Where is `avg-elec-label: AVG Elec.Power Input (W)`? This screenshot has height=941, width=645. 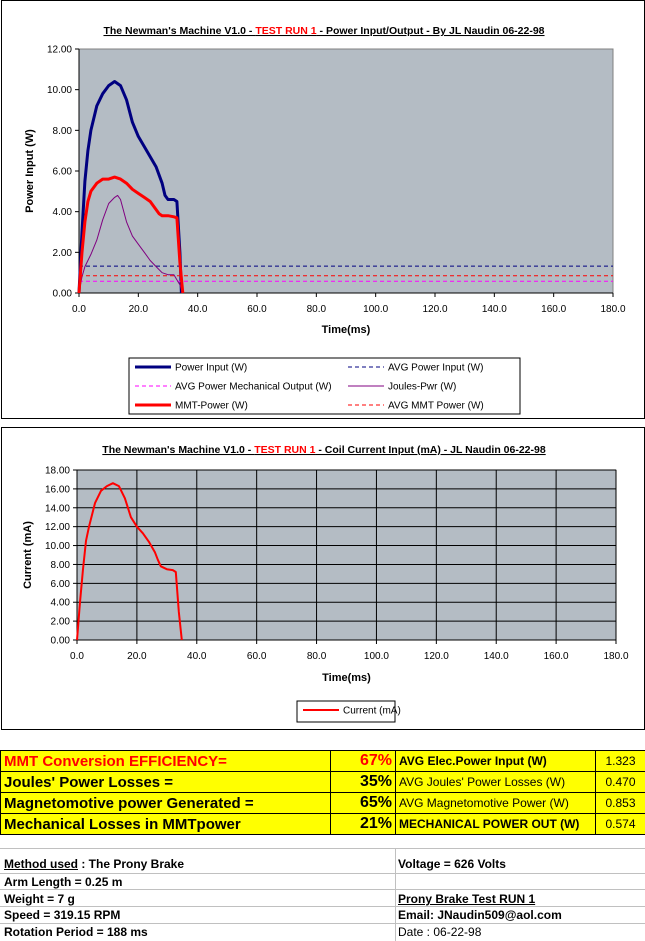 avg-elec-label: AVG Elec.Power Input (W) is located at coordinates (495, 761).